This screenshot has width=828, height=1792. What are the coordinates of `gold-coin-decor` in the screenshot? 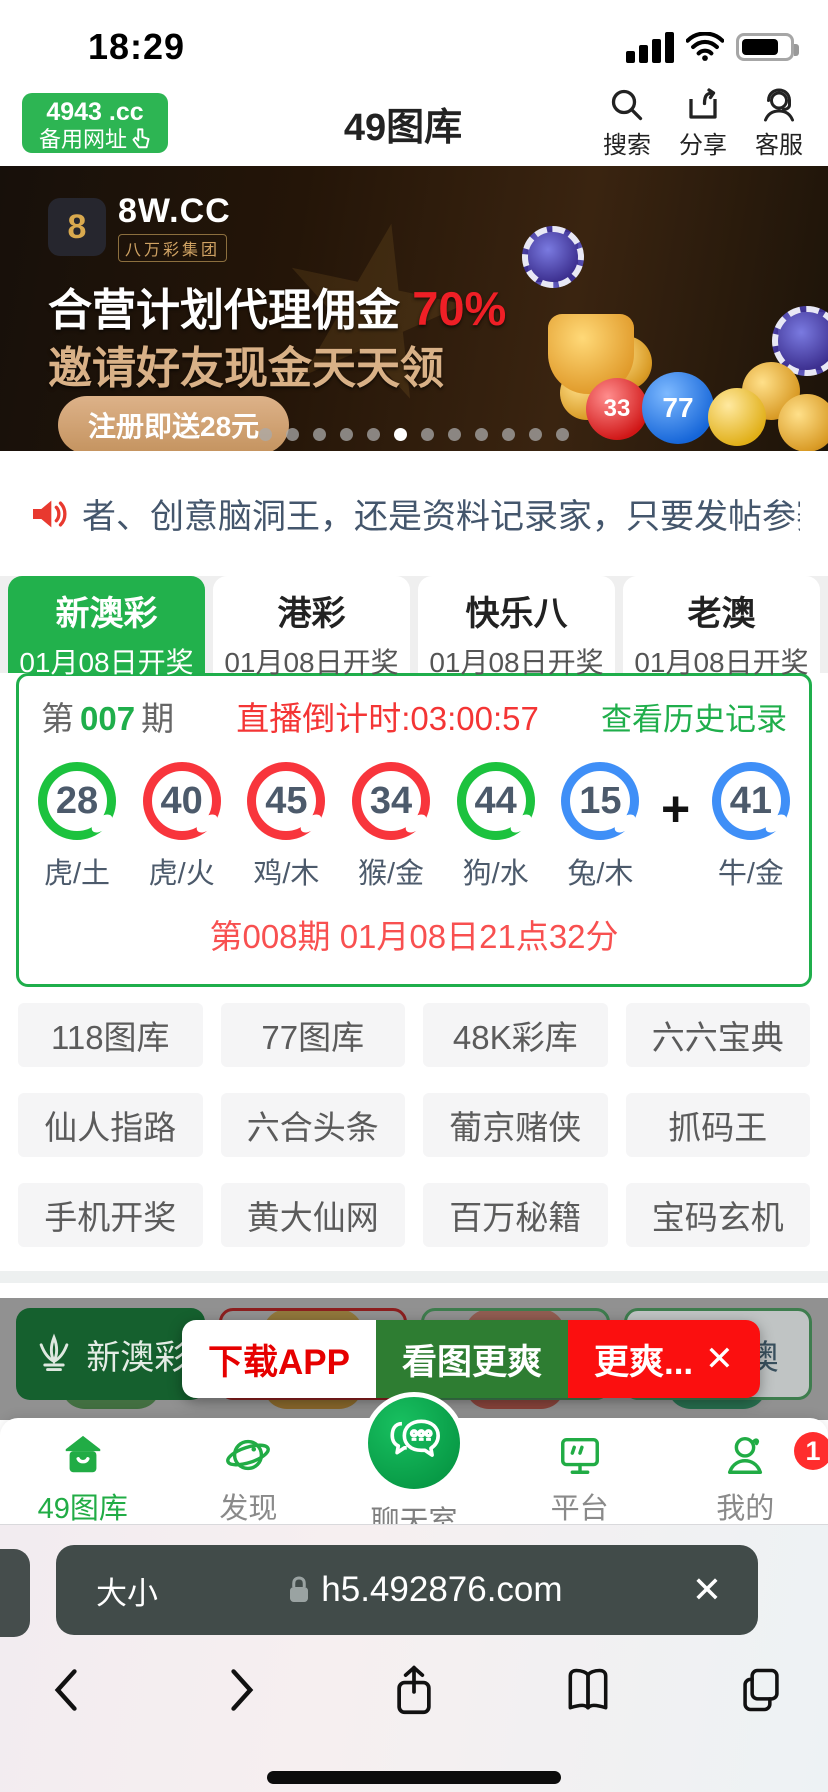 It's located at (803, 422).